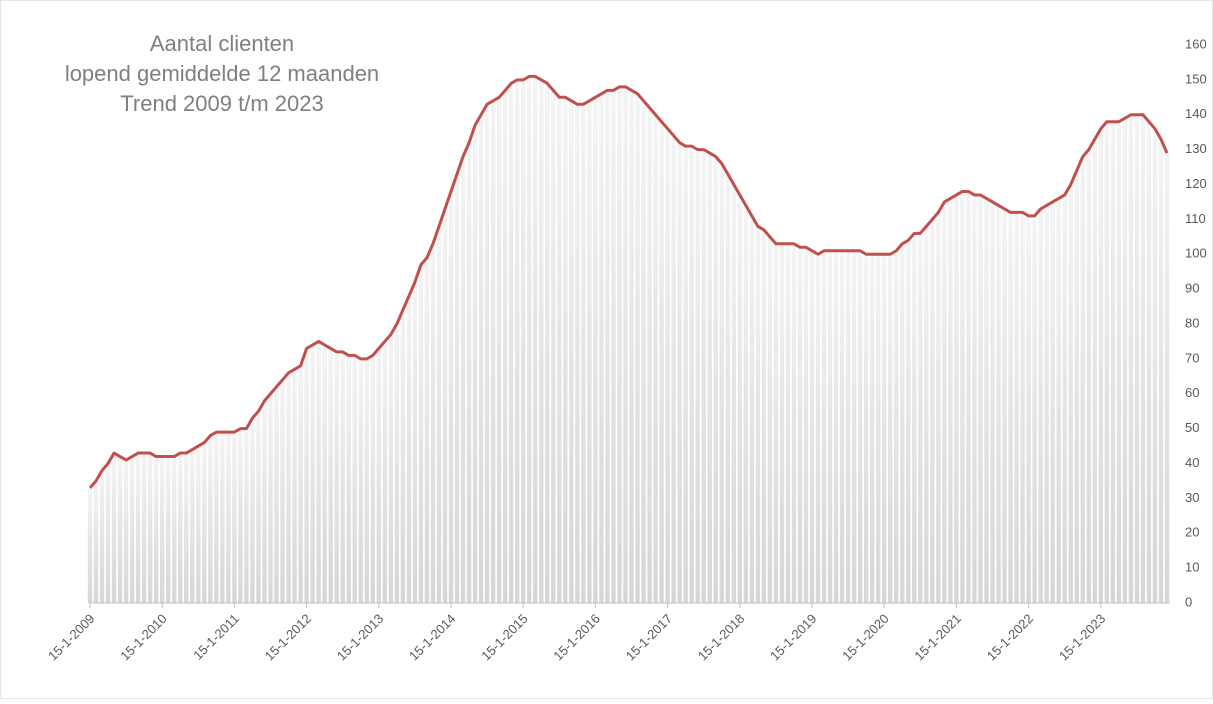  What do you see at coordinates (1192, 497) in the screenshot?
I see `y-tick-label: 30` at bounding box center [1192, 497].